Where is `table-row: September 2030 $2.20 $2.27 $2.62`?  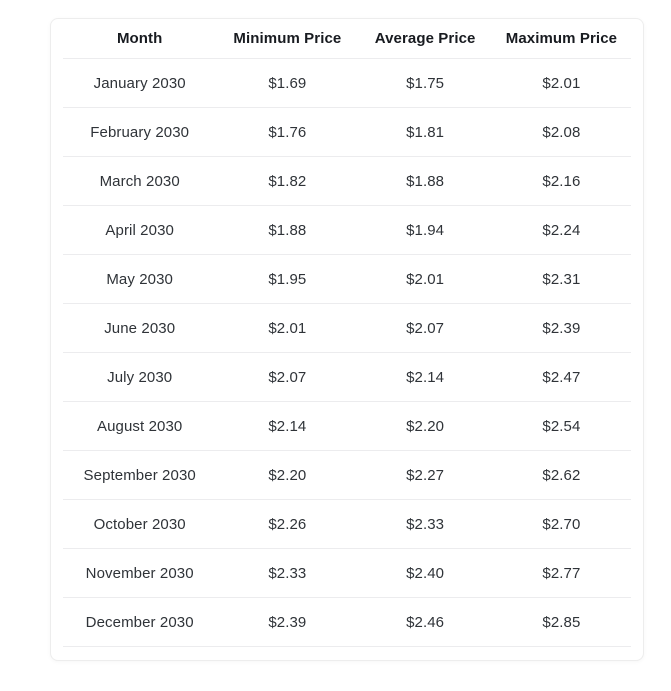 table-row: September 2030 $2.20 $2.27 $2.62 is located at coordinates (347, 475).